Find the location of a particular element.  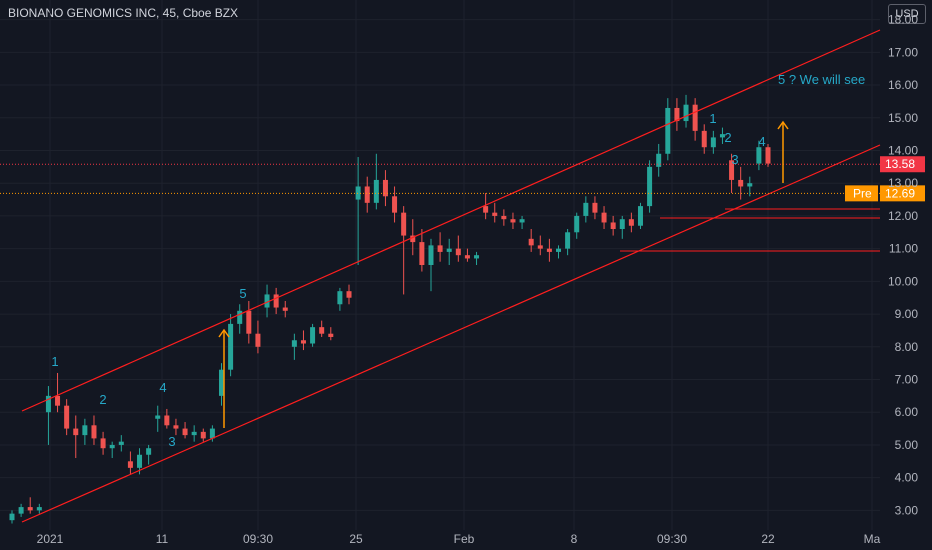

x-tick-label: Ma is located at coordinates (872, 539).